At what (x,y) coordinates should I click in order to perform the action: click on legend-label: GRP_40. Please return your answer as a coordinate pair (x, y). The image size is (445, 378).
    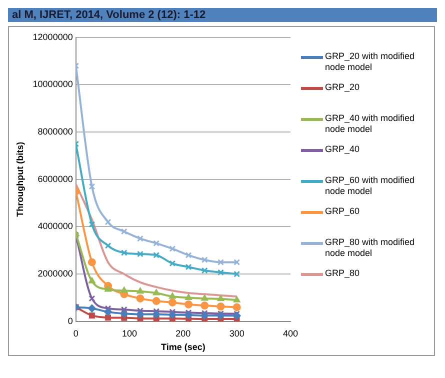
    Looking at the image, I should click on (343, 149).